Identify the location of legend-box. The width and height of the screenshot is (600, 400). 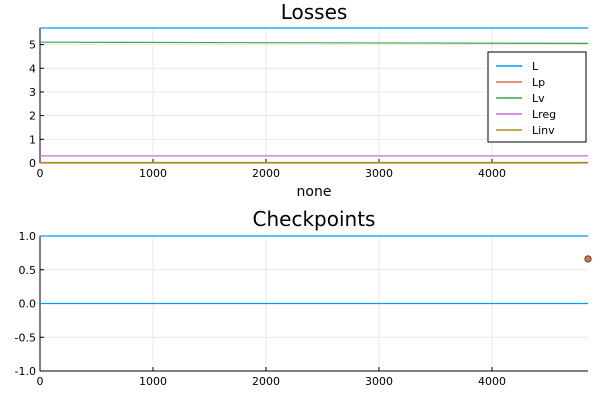
(537, 97).